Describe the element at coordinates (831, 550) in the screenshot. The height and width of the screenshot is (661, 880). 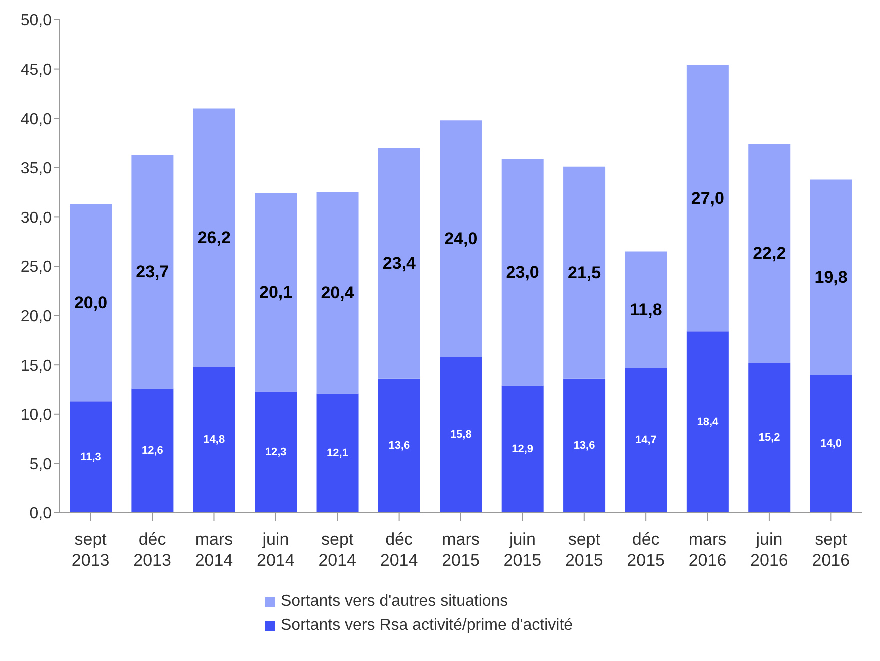
I see `x-tick-label: sept 2016` at that location.